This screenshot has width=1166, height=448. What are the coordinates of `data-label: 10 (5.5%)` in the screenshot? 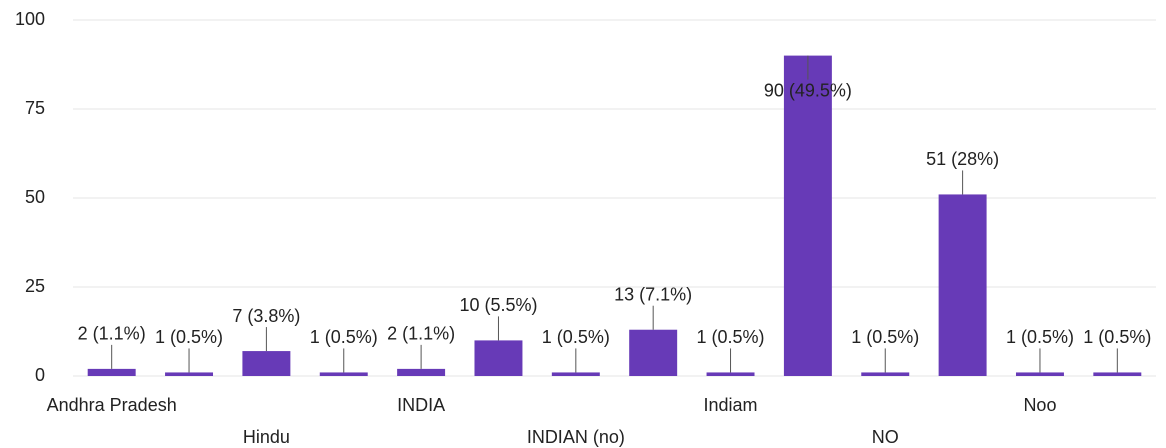 It's located at (498, 305).